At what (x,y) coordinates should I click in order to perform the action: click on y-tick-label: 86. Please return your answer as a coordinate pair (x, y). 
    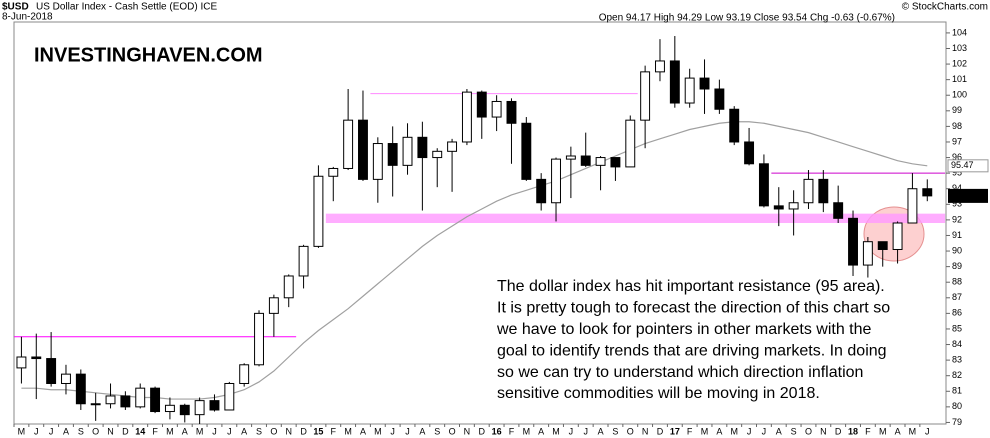
    Looking at the image, I should click on (957, 313).